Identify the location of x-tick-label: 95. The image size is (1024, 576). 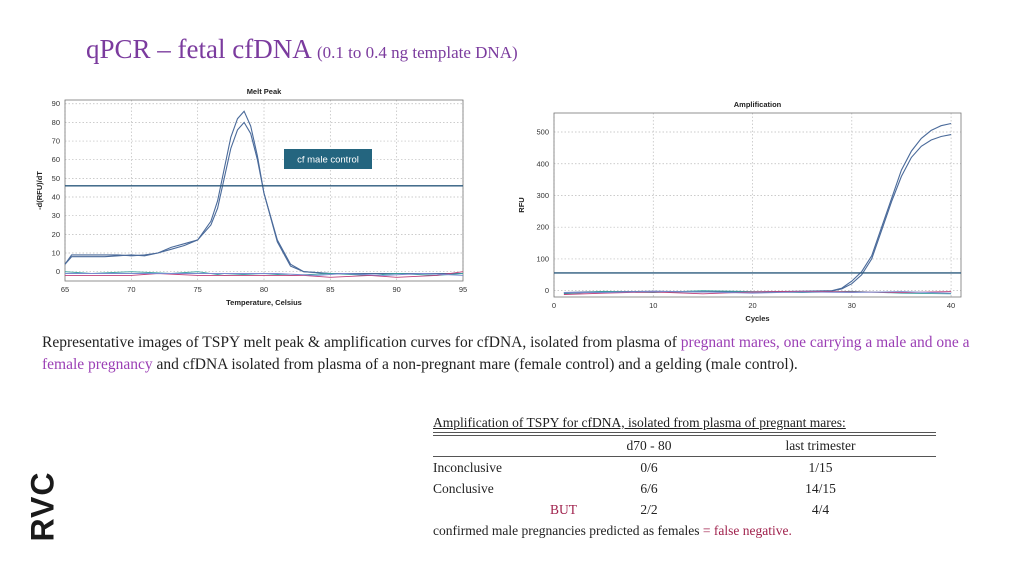
(463, 289).